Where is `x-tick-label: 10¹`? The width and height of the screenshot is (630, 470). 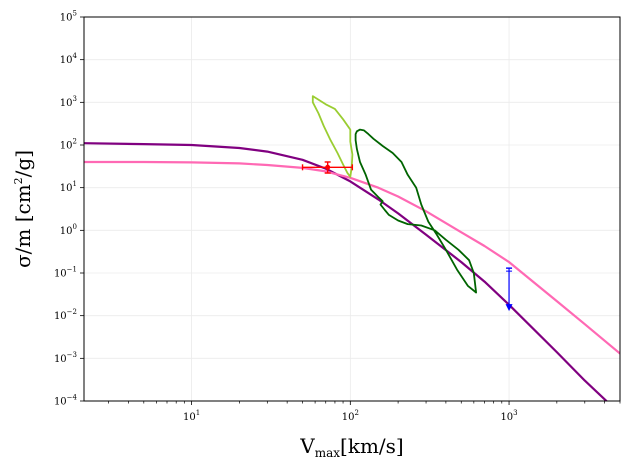 x-tick-label: 10¹ is located at coordinates (191, 416).